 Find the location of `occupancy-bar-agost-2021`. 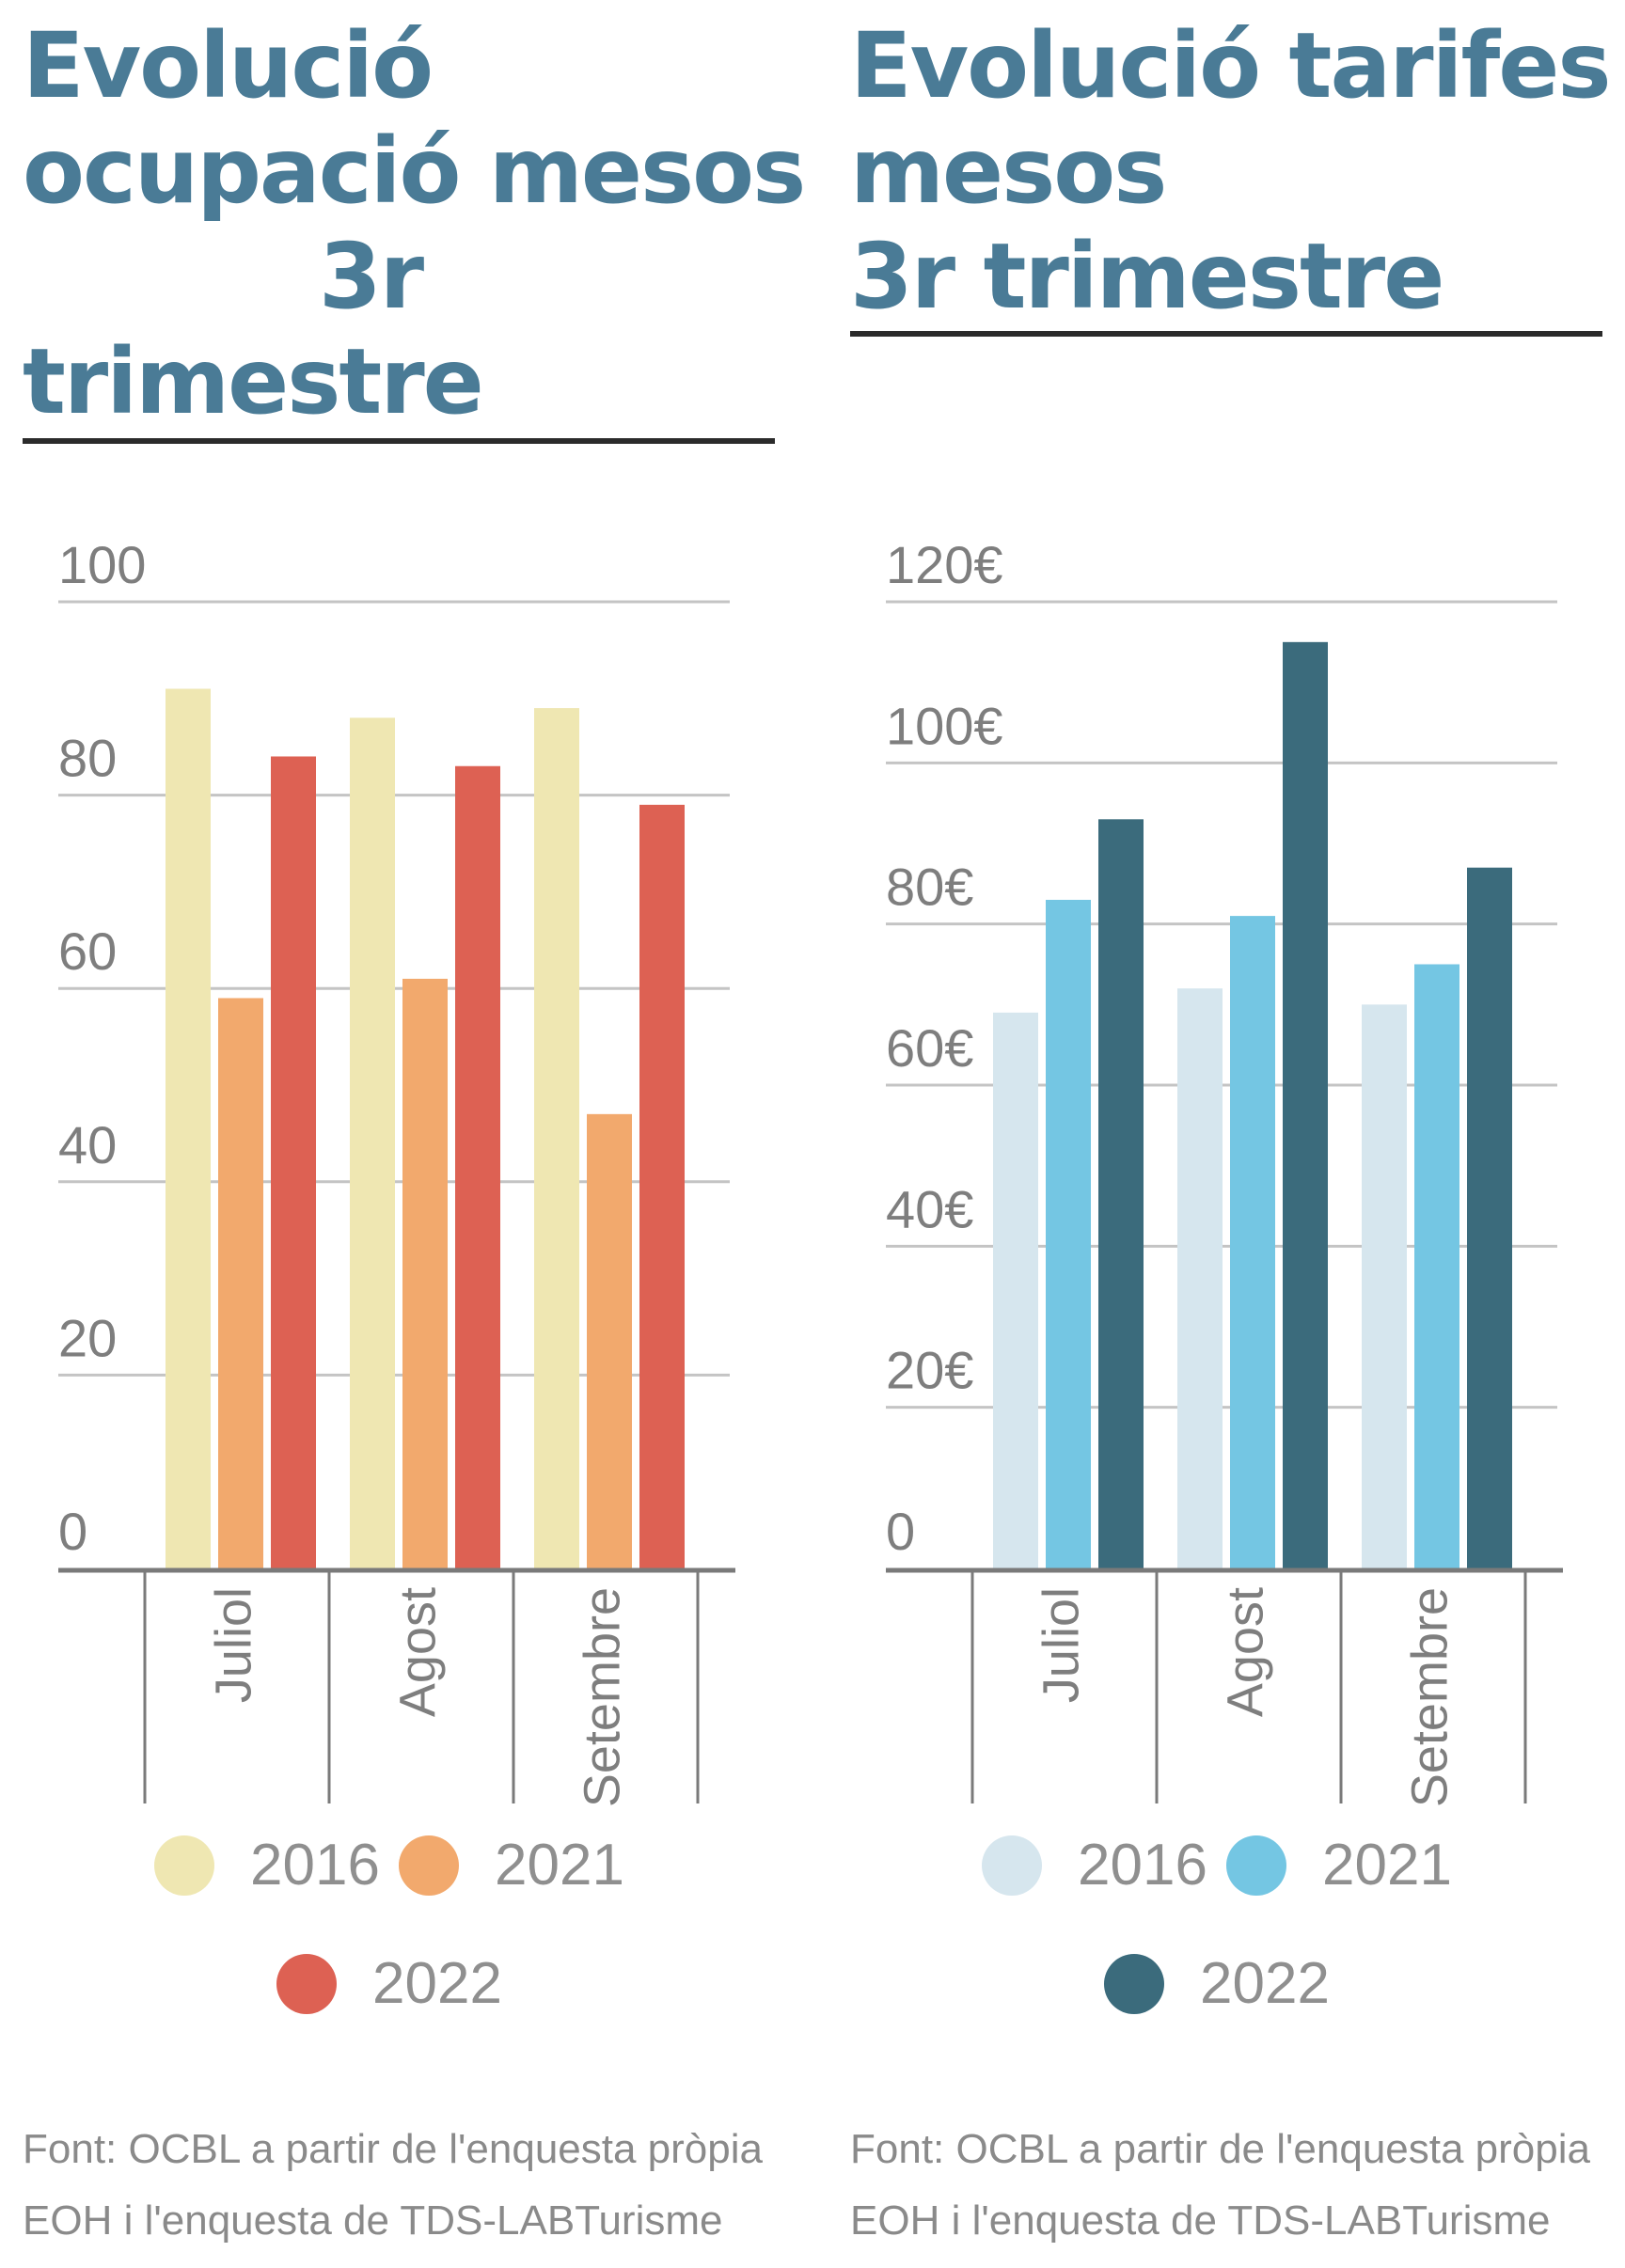

occupancy-bar-agost-2021 is located at coordinates (425, 1273).